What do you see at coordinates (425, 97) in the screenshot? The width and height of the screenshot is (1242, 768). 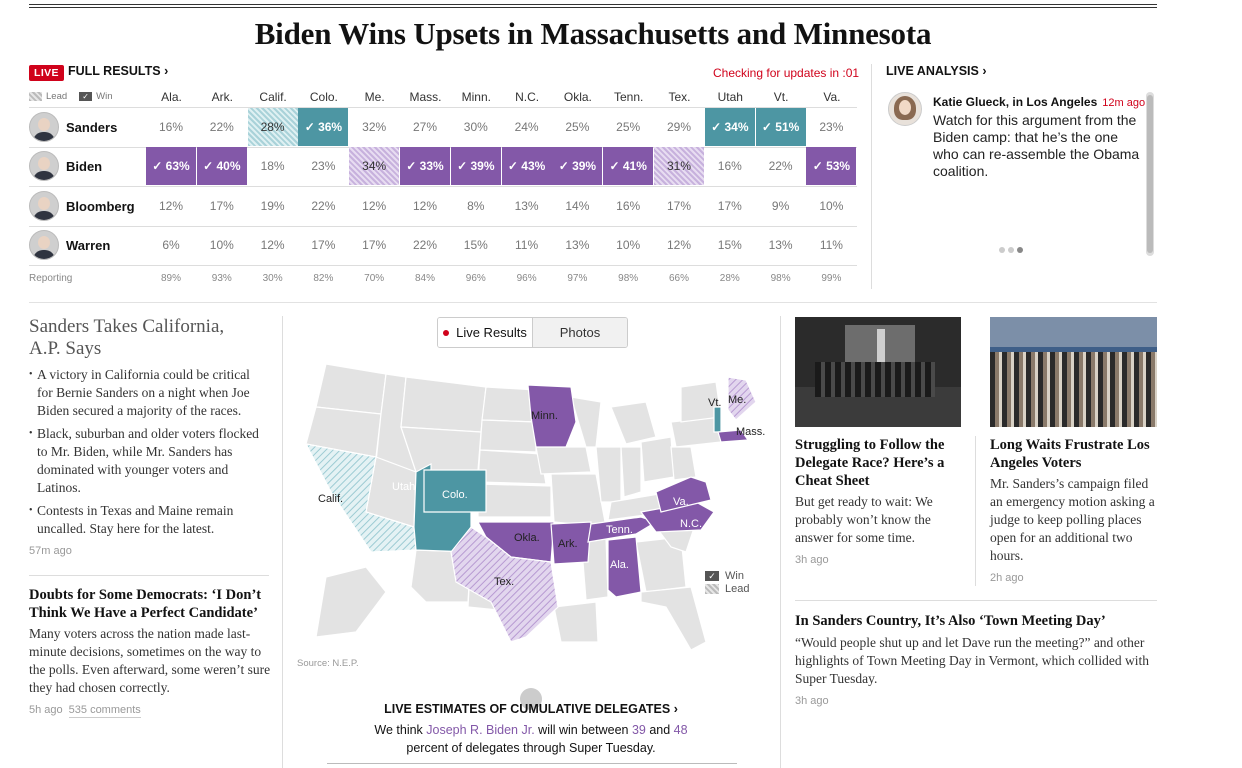 I see `state-header: Mass.` at bounding box center [425, 97].